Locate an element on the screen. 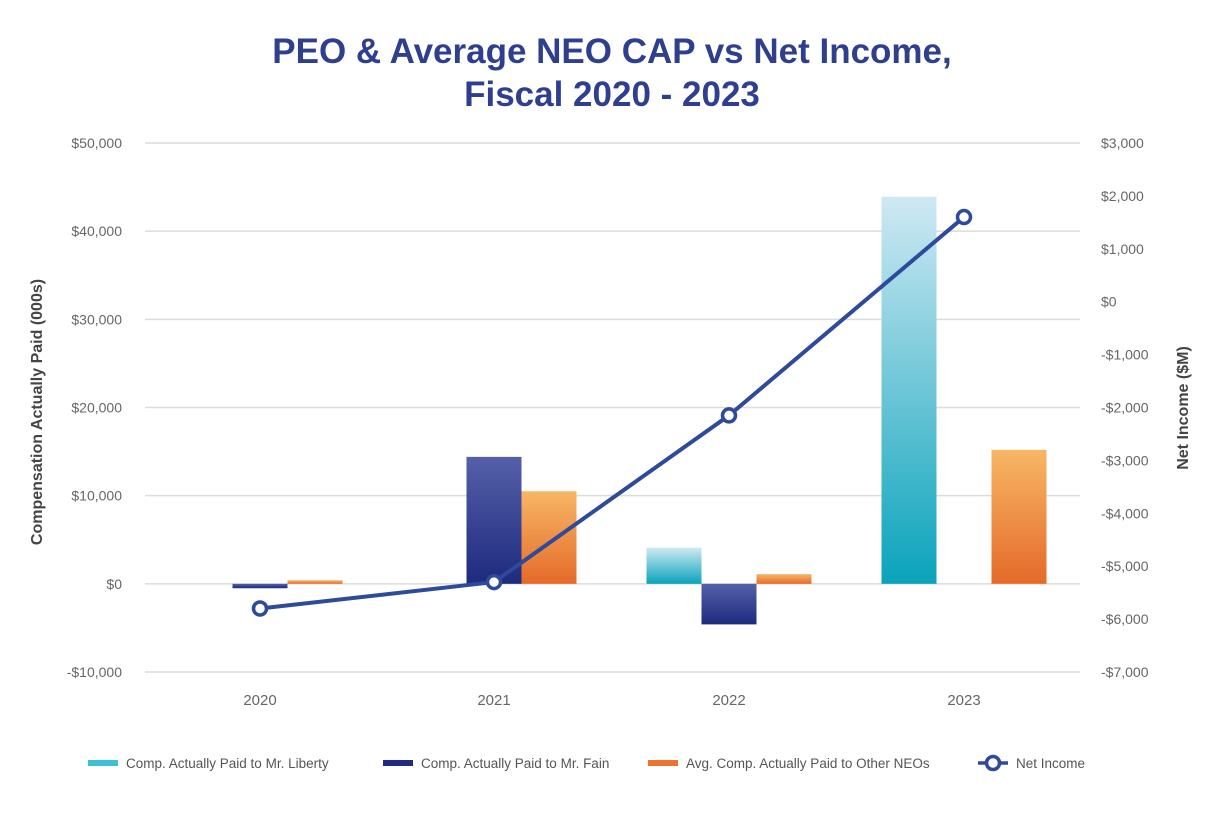 The width and height of the screenshot is (1224, 816). left-tick-label: $0 is located at coordinates (114, 584).